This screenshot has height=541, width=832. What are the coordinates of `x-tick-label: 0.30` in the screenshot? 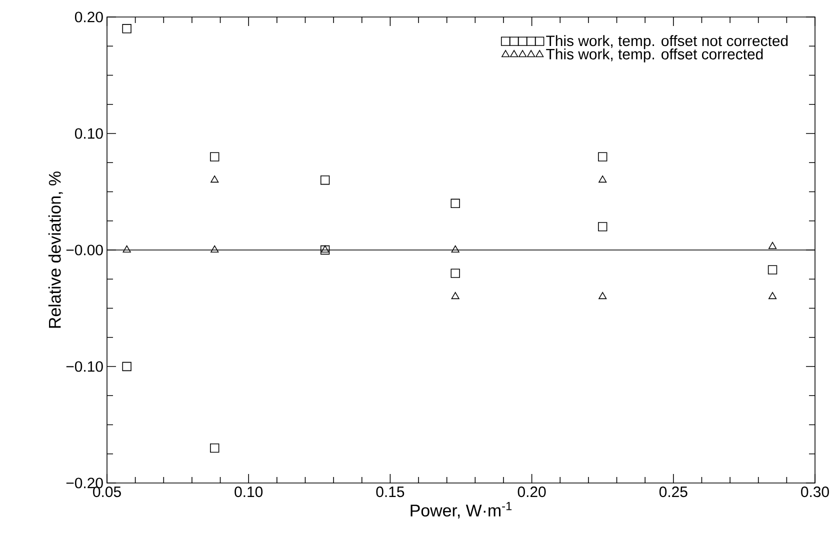 It's located at (815, 492).